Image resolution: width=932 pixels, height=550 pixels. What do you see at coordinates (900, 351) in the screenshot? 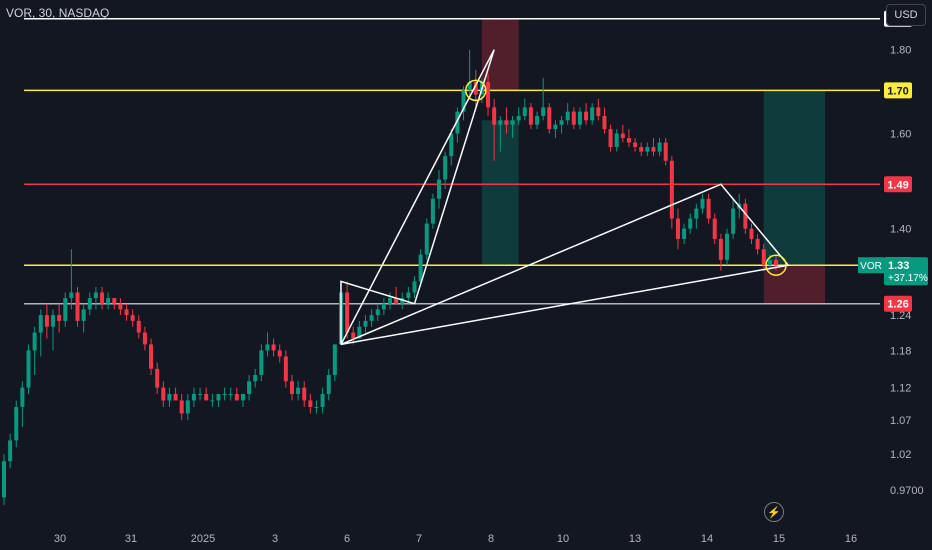
I see `y-tick-label: 1.18` at bounding box center [900, 351].